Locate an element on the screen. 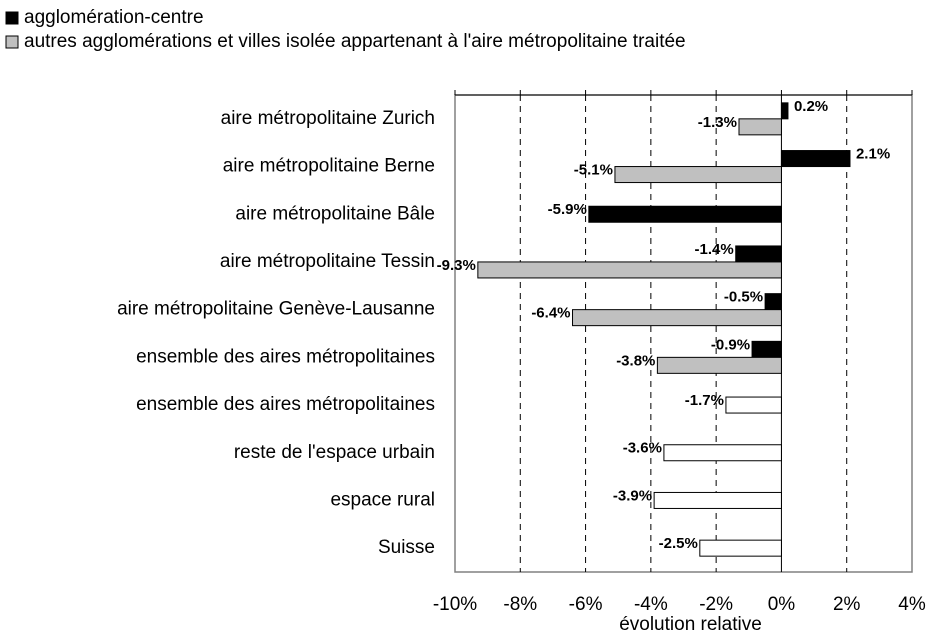 The width and height of the screenshot is (929, 635). x-tick-label: -4% is located at coordinates (651, 604).